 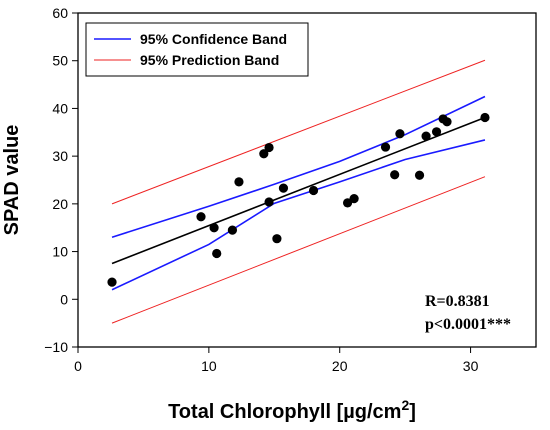 I want to click on x-axis-title-main: Total Chlorophyll [µg/cm, so click(x=284, y=412).